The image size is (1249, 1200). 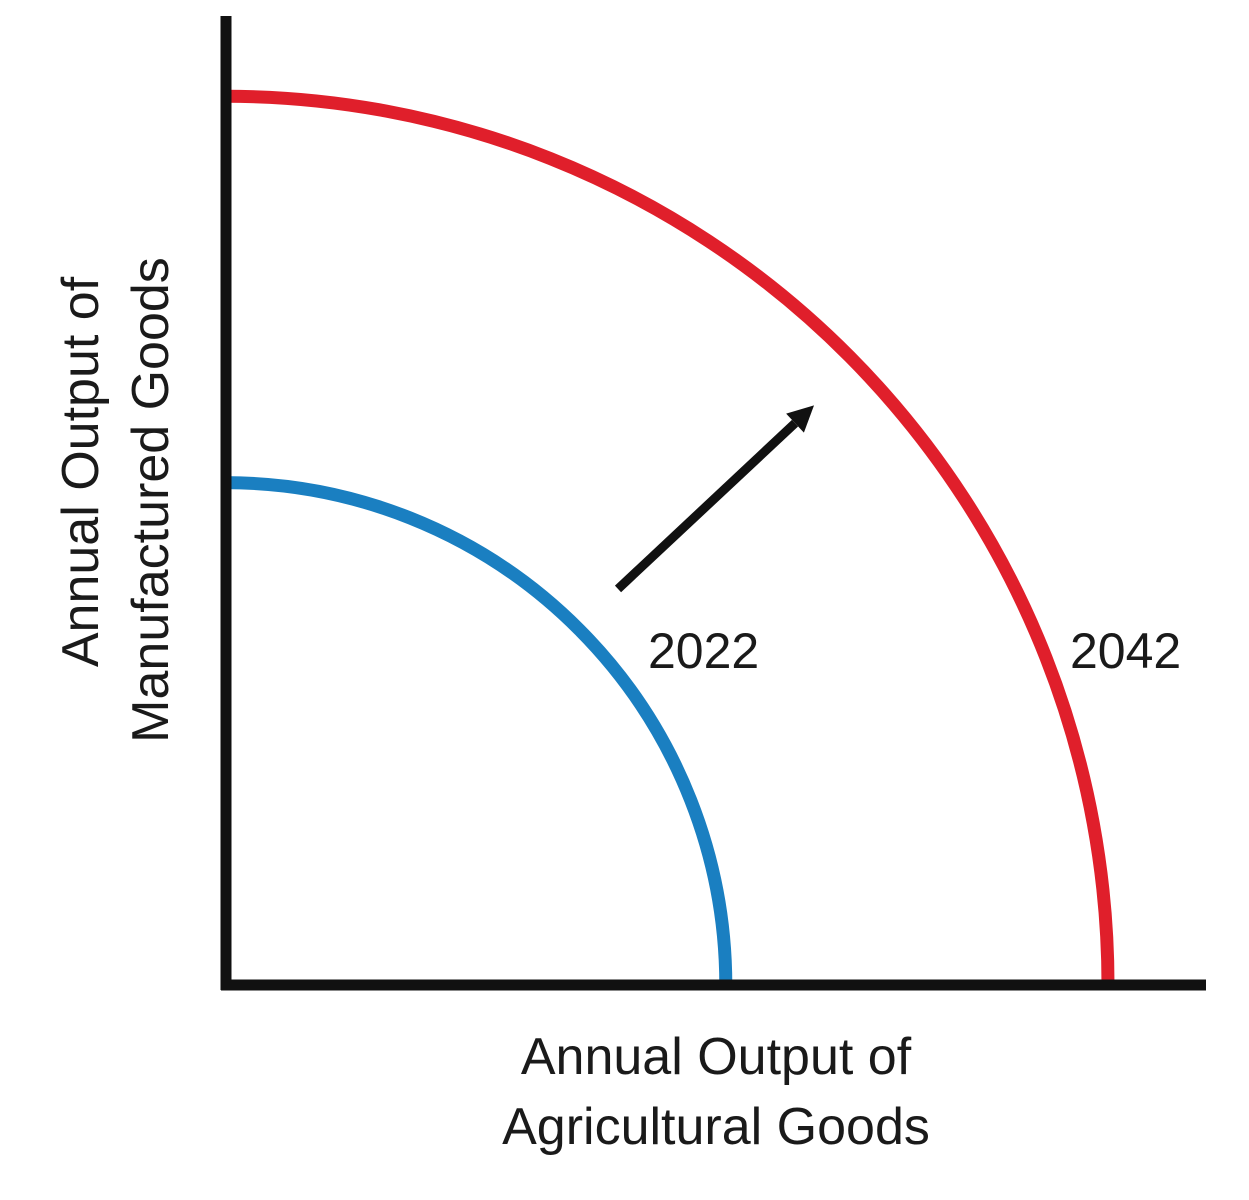 I want to click on x-axis-label-line1: Annual Output of, so click(x=716, y=1057).